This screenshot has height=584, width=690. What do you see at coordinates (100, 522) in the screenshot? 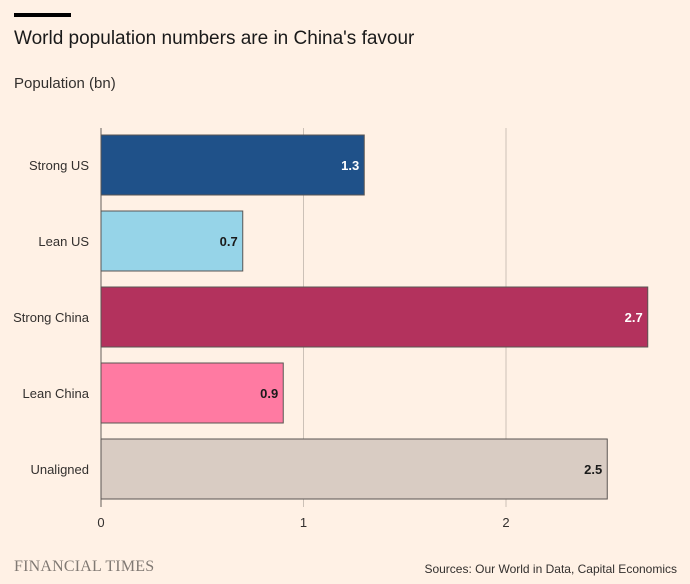
I see `x-tick-label: 0` at bounding box center [100, 522].